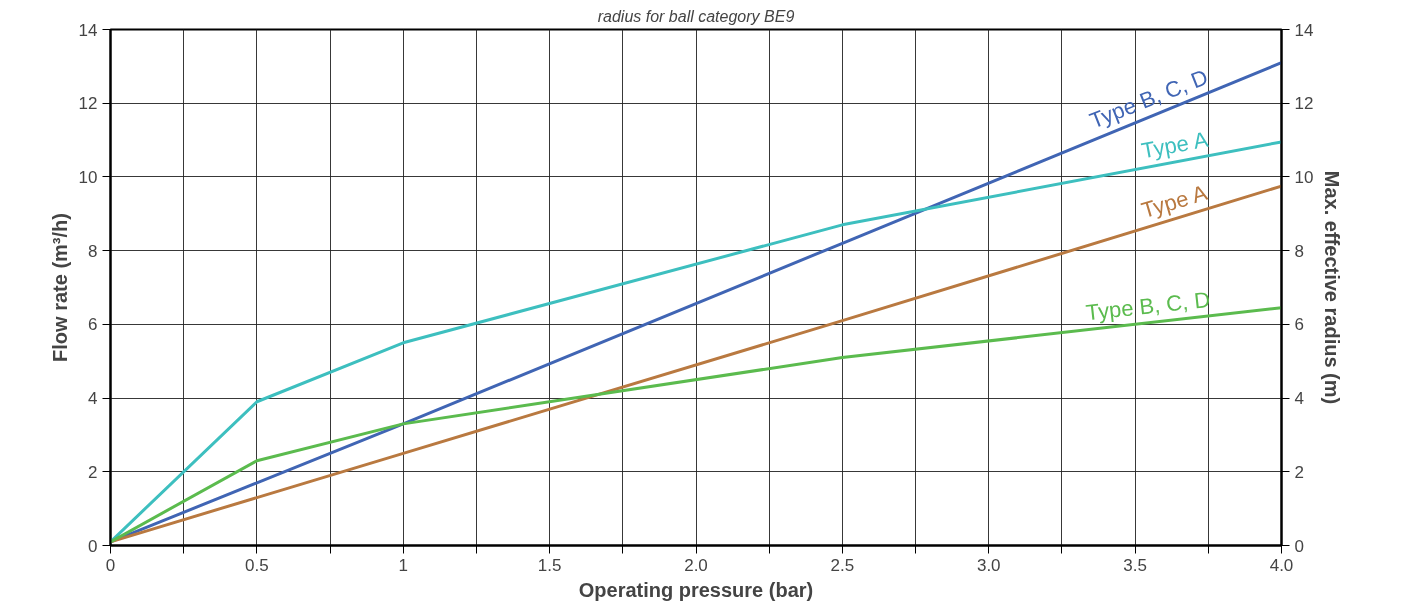 Image resolution: width=1416 pixels, height=615 pixels. I want to click on y-tick-label: 14, so click(88, 30).